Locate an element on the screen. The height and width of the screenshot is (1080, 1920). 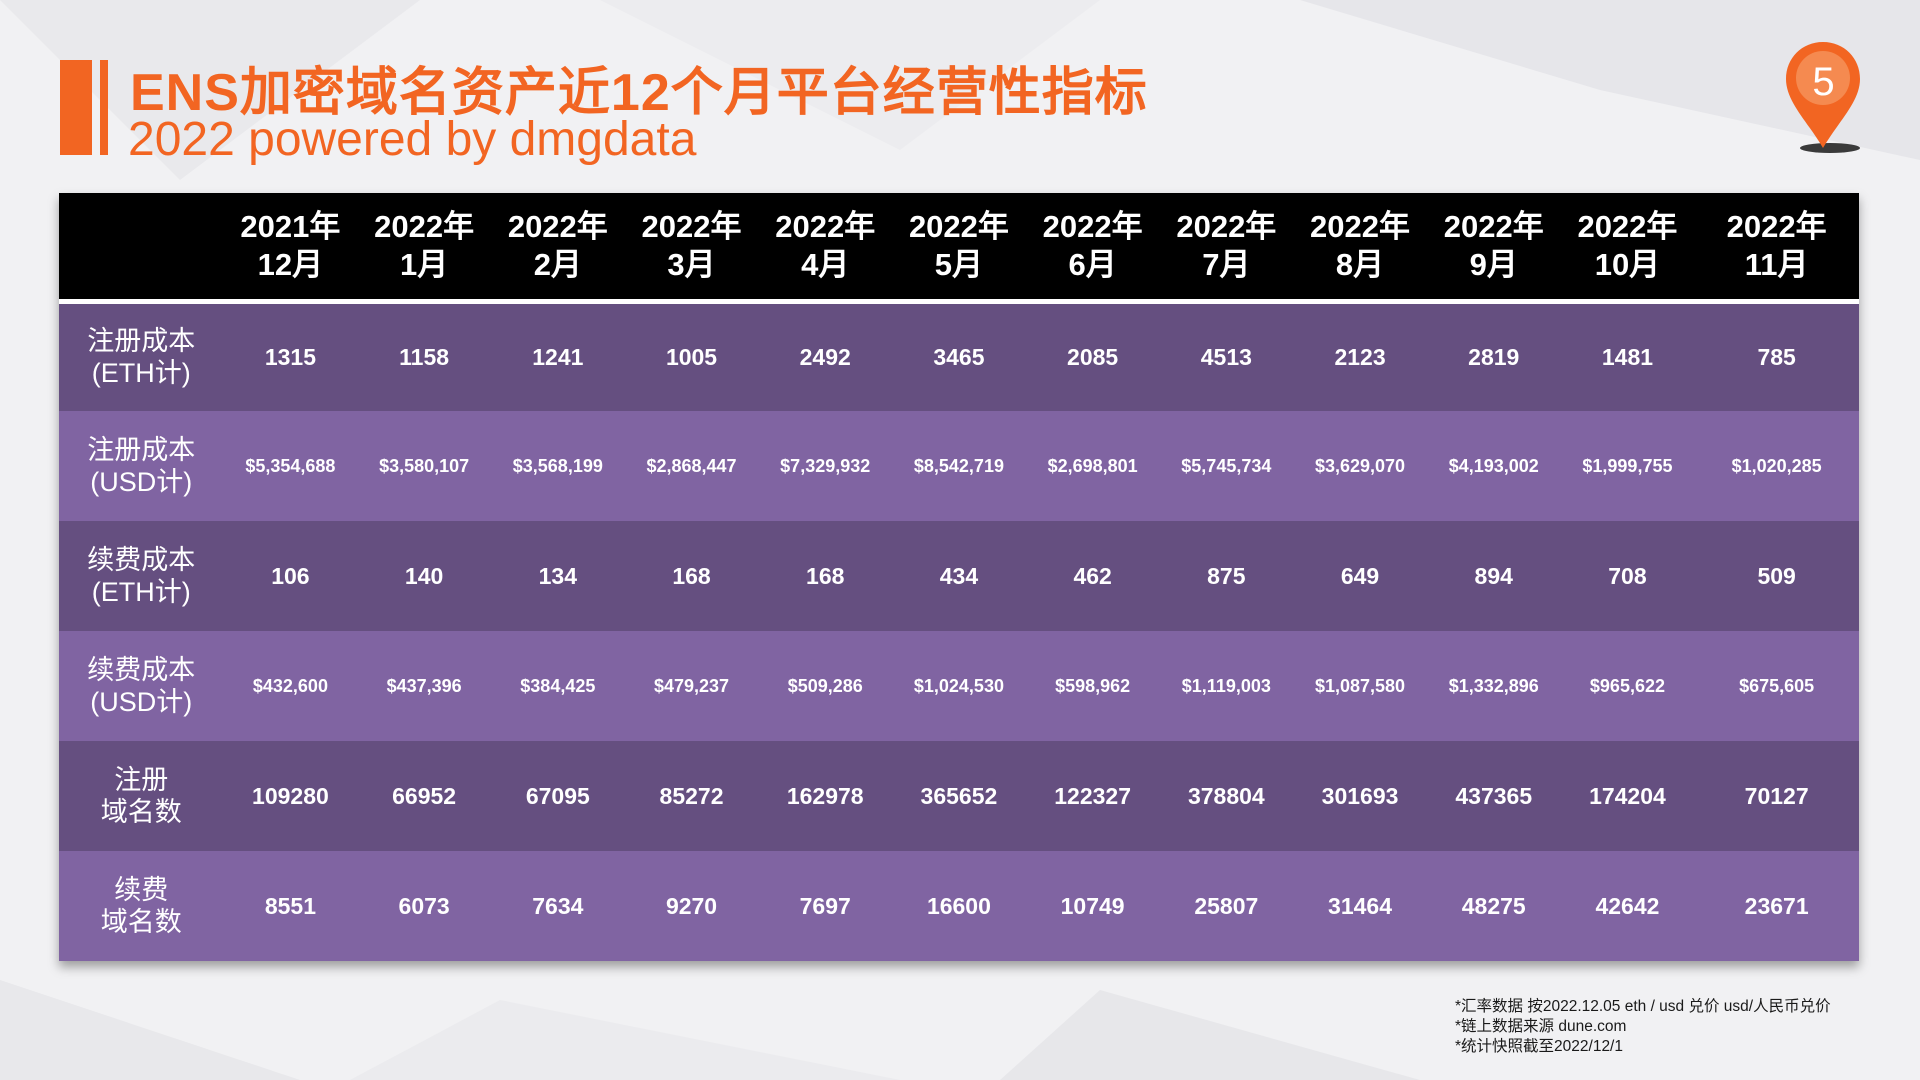
table-cell: 1481 is located at coordinates (1627, 356).